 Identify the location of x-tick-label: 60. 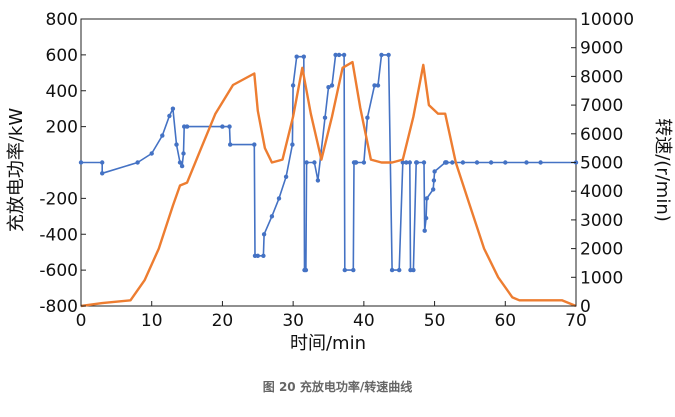
(505, 321).